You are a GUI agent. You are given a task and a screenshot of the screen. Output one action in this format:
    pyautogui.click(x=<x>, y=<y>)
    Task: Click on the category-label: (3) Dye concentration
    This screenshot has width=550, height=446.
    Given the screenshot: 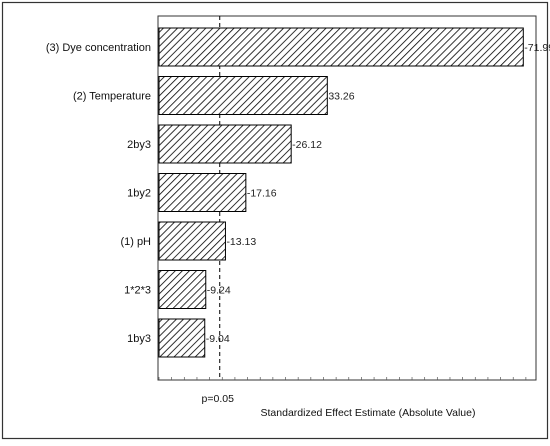 What is the action you would take?
    pyautogui.click(x=98, y=48)
    